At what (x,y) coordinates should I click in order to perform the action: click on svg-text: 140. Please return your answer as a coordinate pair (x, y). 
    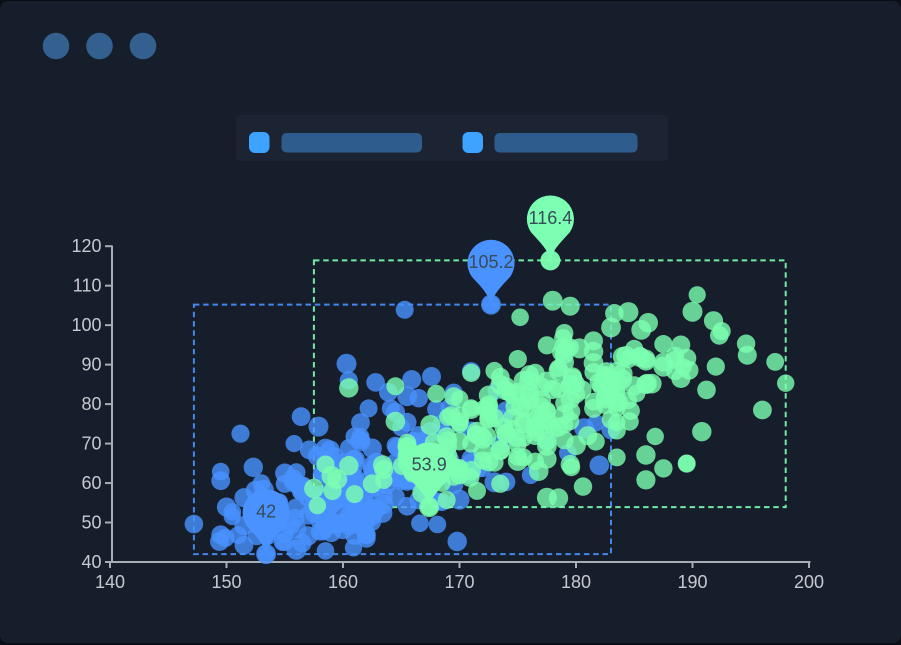
    Looking at the image, I should click on (110, 582).